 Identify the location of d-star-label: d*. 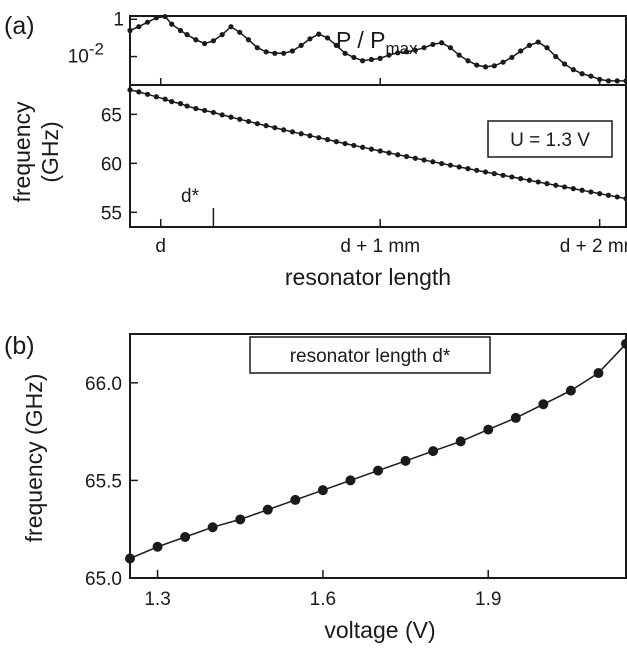
(190, 196).